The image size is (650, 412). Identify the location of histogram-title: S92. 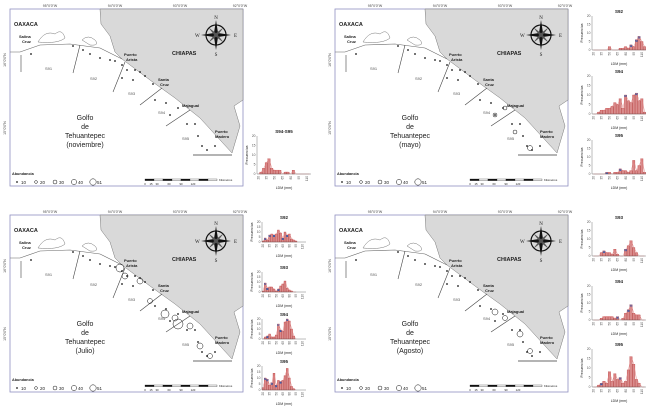
(619, 11).